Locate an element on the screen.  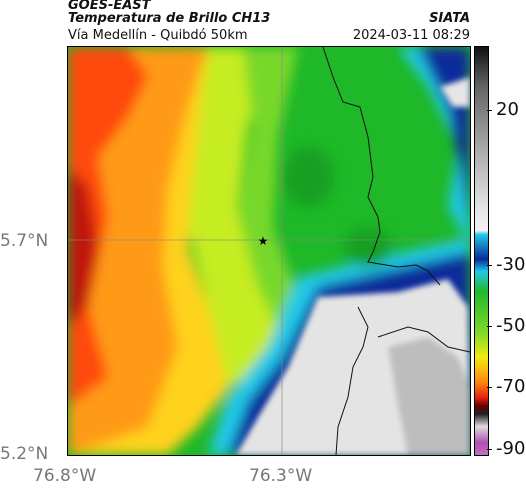
organization-label: SIATA is located at coordinates (449, 18).